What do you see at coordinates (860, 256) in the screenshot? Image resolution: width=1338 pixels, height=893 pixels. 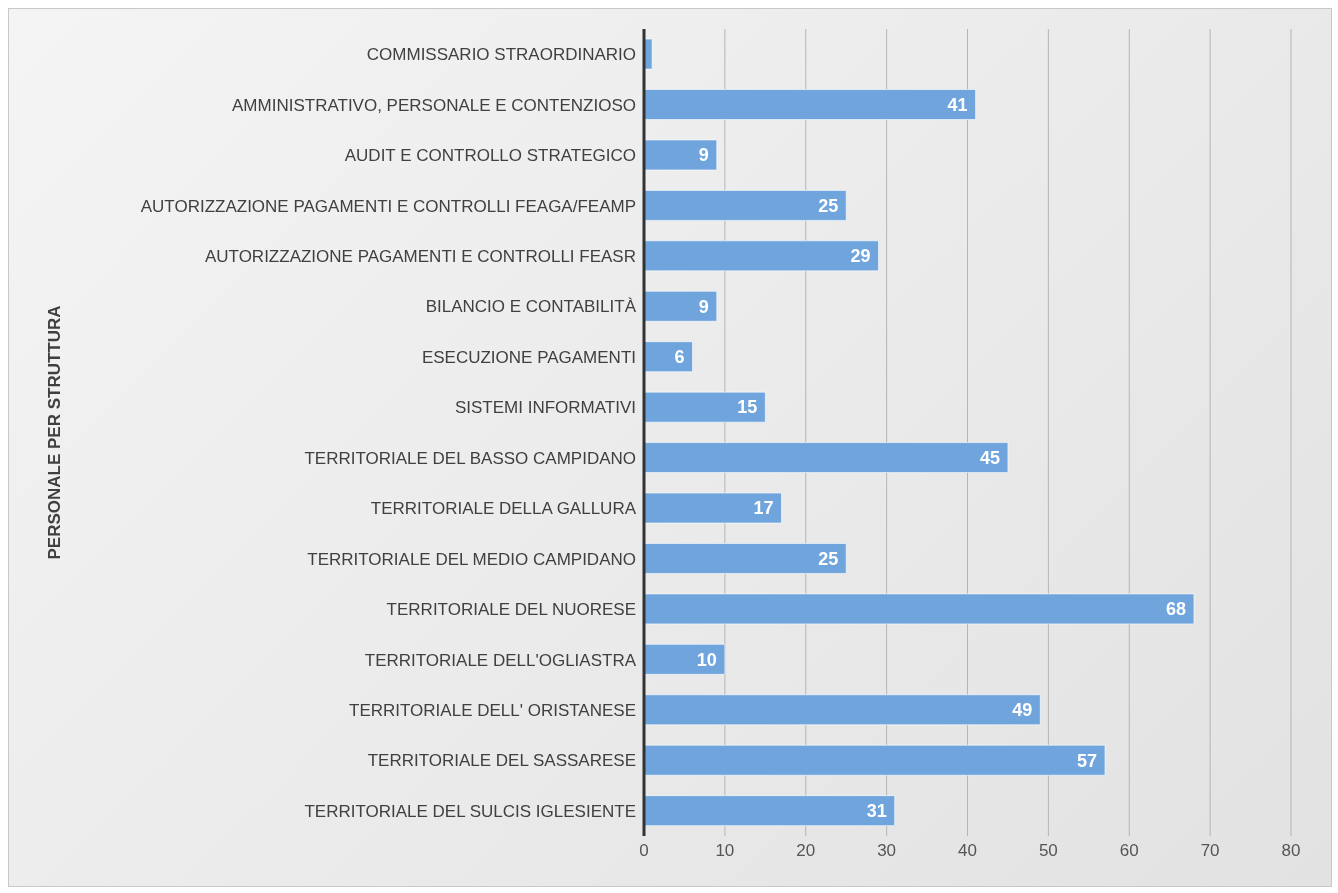 I see `data-label: 29` at bounding box center [860, 256].